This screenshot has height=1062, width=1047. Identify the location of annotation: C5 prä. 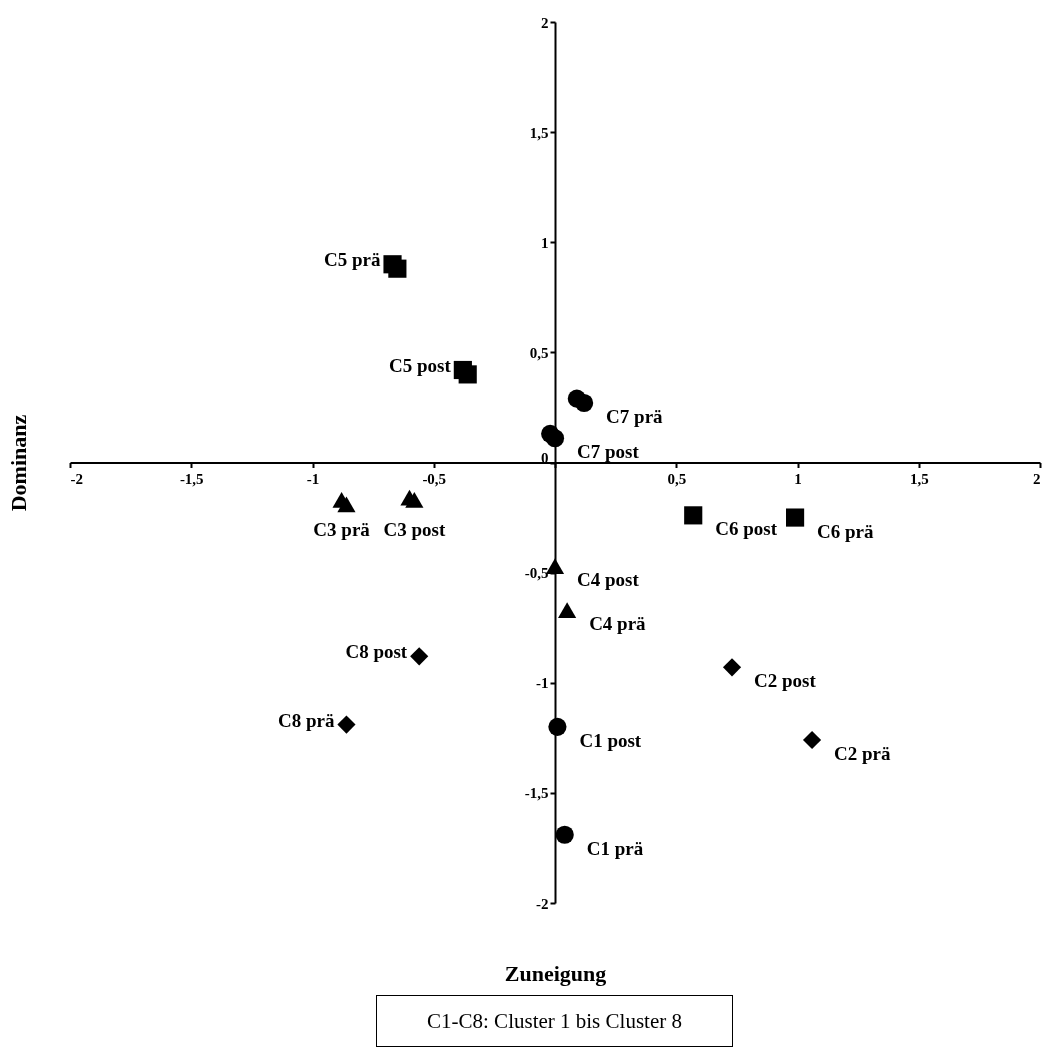
(353, 260).